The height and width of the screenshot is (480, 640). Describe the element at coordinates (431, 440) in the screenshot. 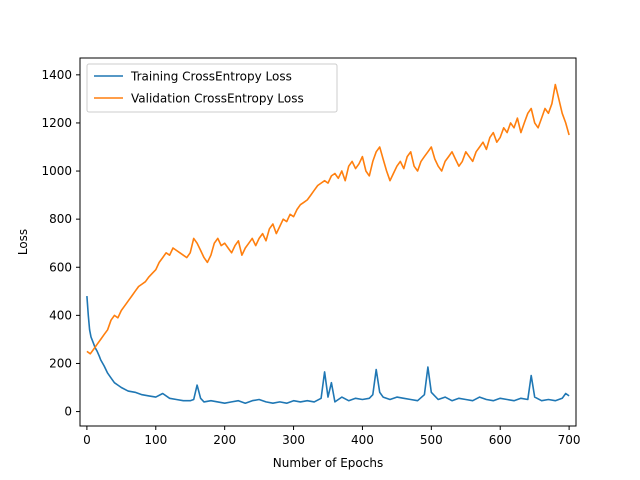

I see `x-tick-label: 500` at that location.